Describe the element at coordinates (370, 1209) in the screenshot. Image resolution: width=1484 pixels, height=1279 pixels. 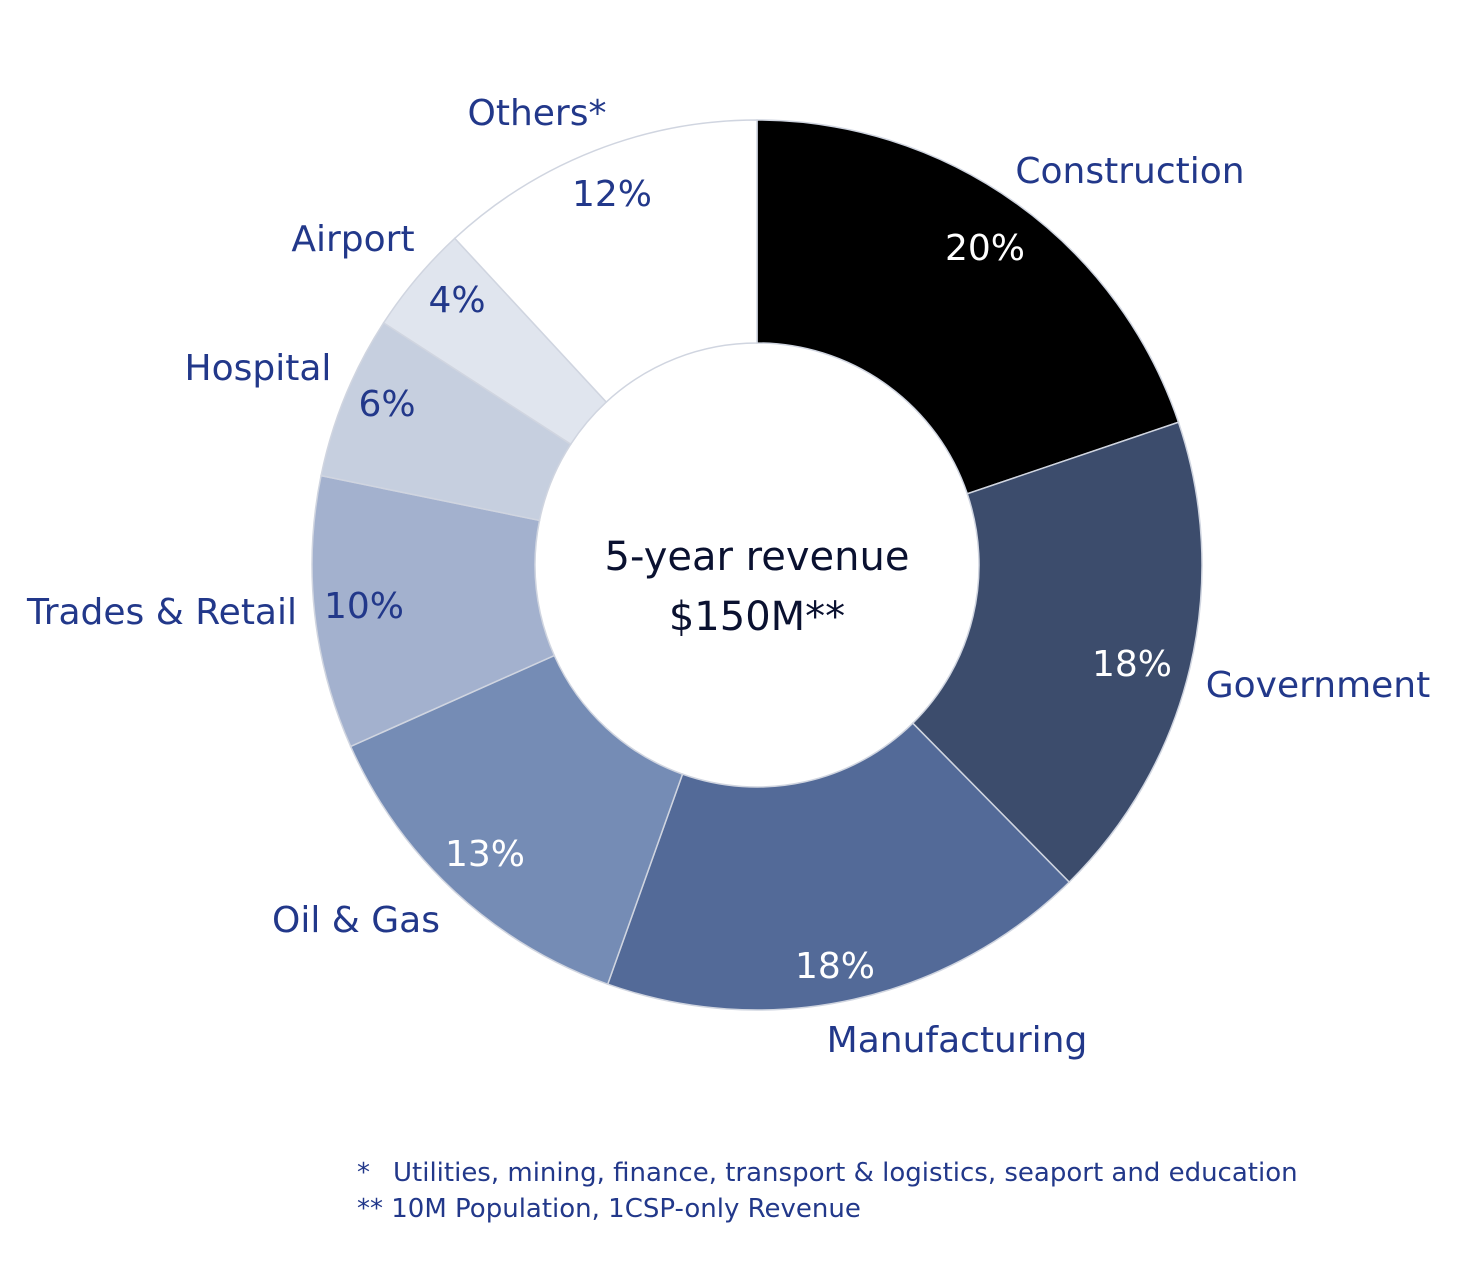
I see `footnote-mark: **` at that location.